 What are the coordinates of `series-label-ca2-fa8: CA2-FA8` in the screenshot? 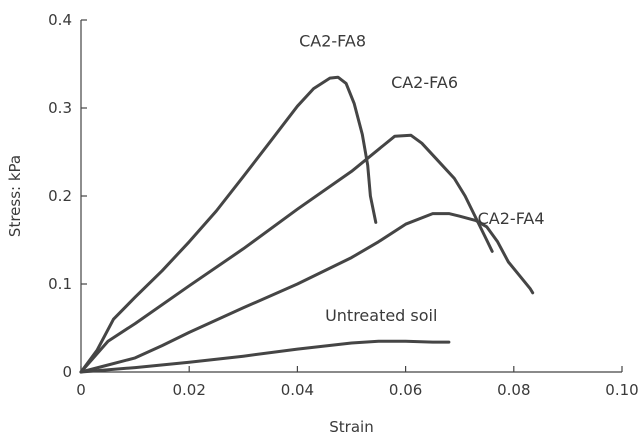 It's located at (332, 40).